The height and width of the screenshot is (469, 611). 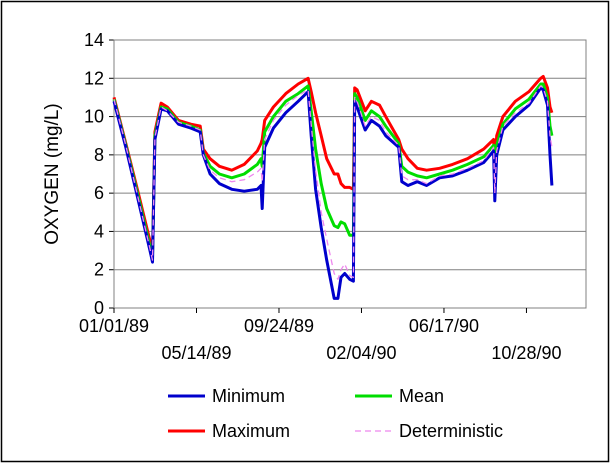 What do you see at coordinates (335, 413) in the screenshot?
I see `legend: Minimum Mean Maximum Deterministic` at bounding box center [335, 413].